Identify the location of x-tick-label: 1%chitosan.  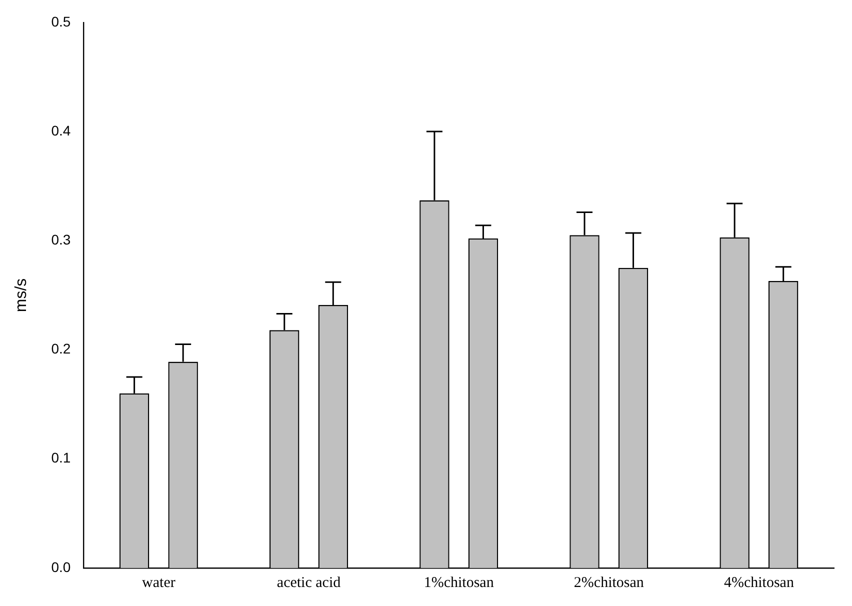
(459, 582).